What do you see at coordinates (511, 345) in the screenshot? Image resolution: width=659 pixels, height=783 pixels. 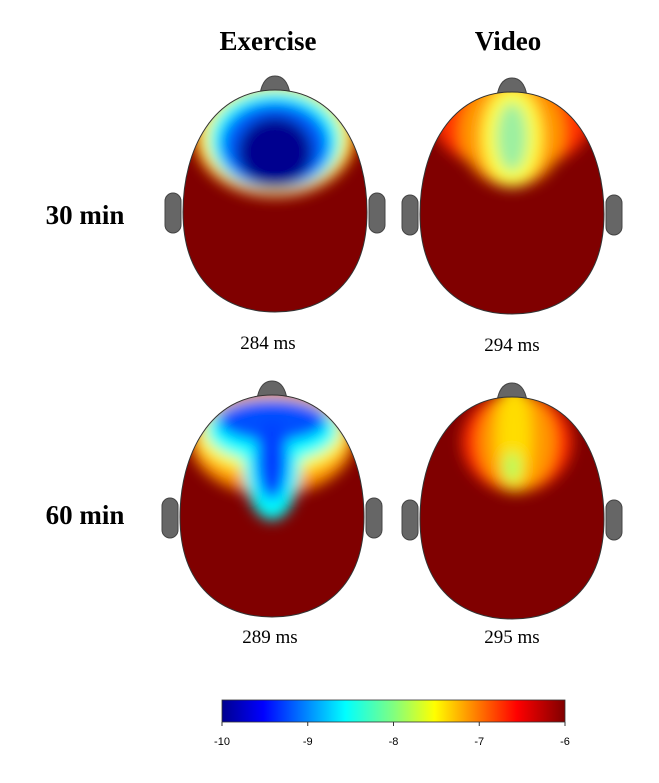 I see `latency-label: 294 ms` at bounding box center [511, 345].